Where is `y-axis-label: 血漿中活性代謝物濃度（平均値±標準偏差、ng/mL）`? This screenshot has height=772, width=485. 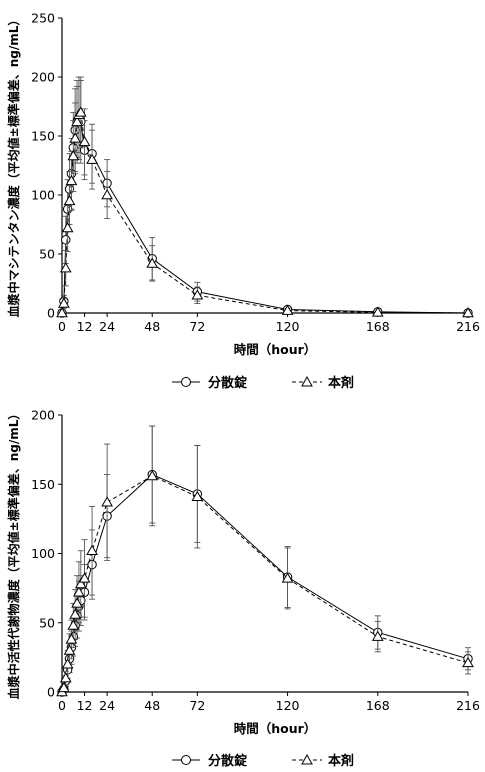 y-axis-label: 血漿中活性代謝物濃度（平均値±標準偏差、ng/mL） is located at coordinates (13, 554).